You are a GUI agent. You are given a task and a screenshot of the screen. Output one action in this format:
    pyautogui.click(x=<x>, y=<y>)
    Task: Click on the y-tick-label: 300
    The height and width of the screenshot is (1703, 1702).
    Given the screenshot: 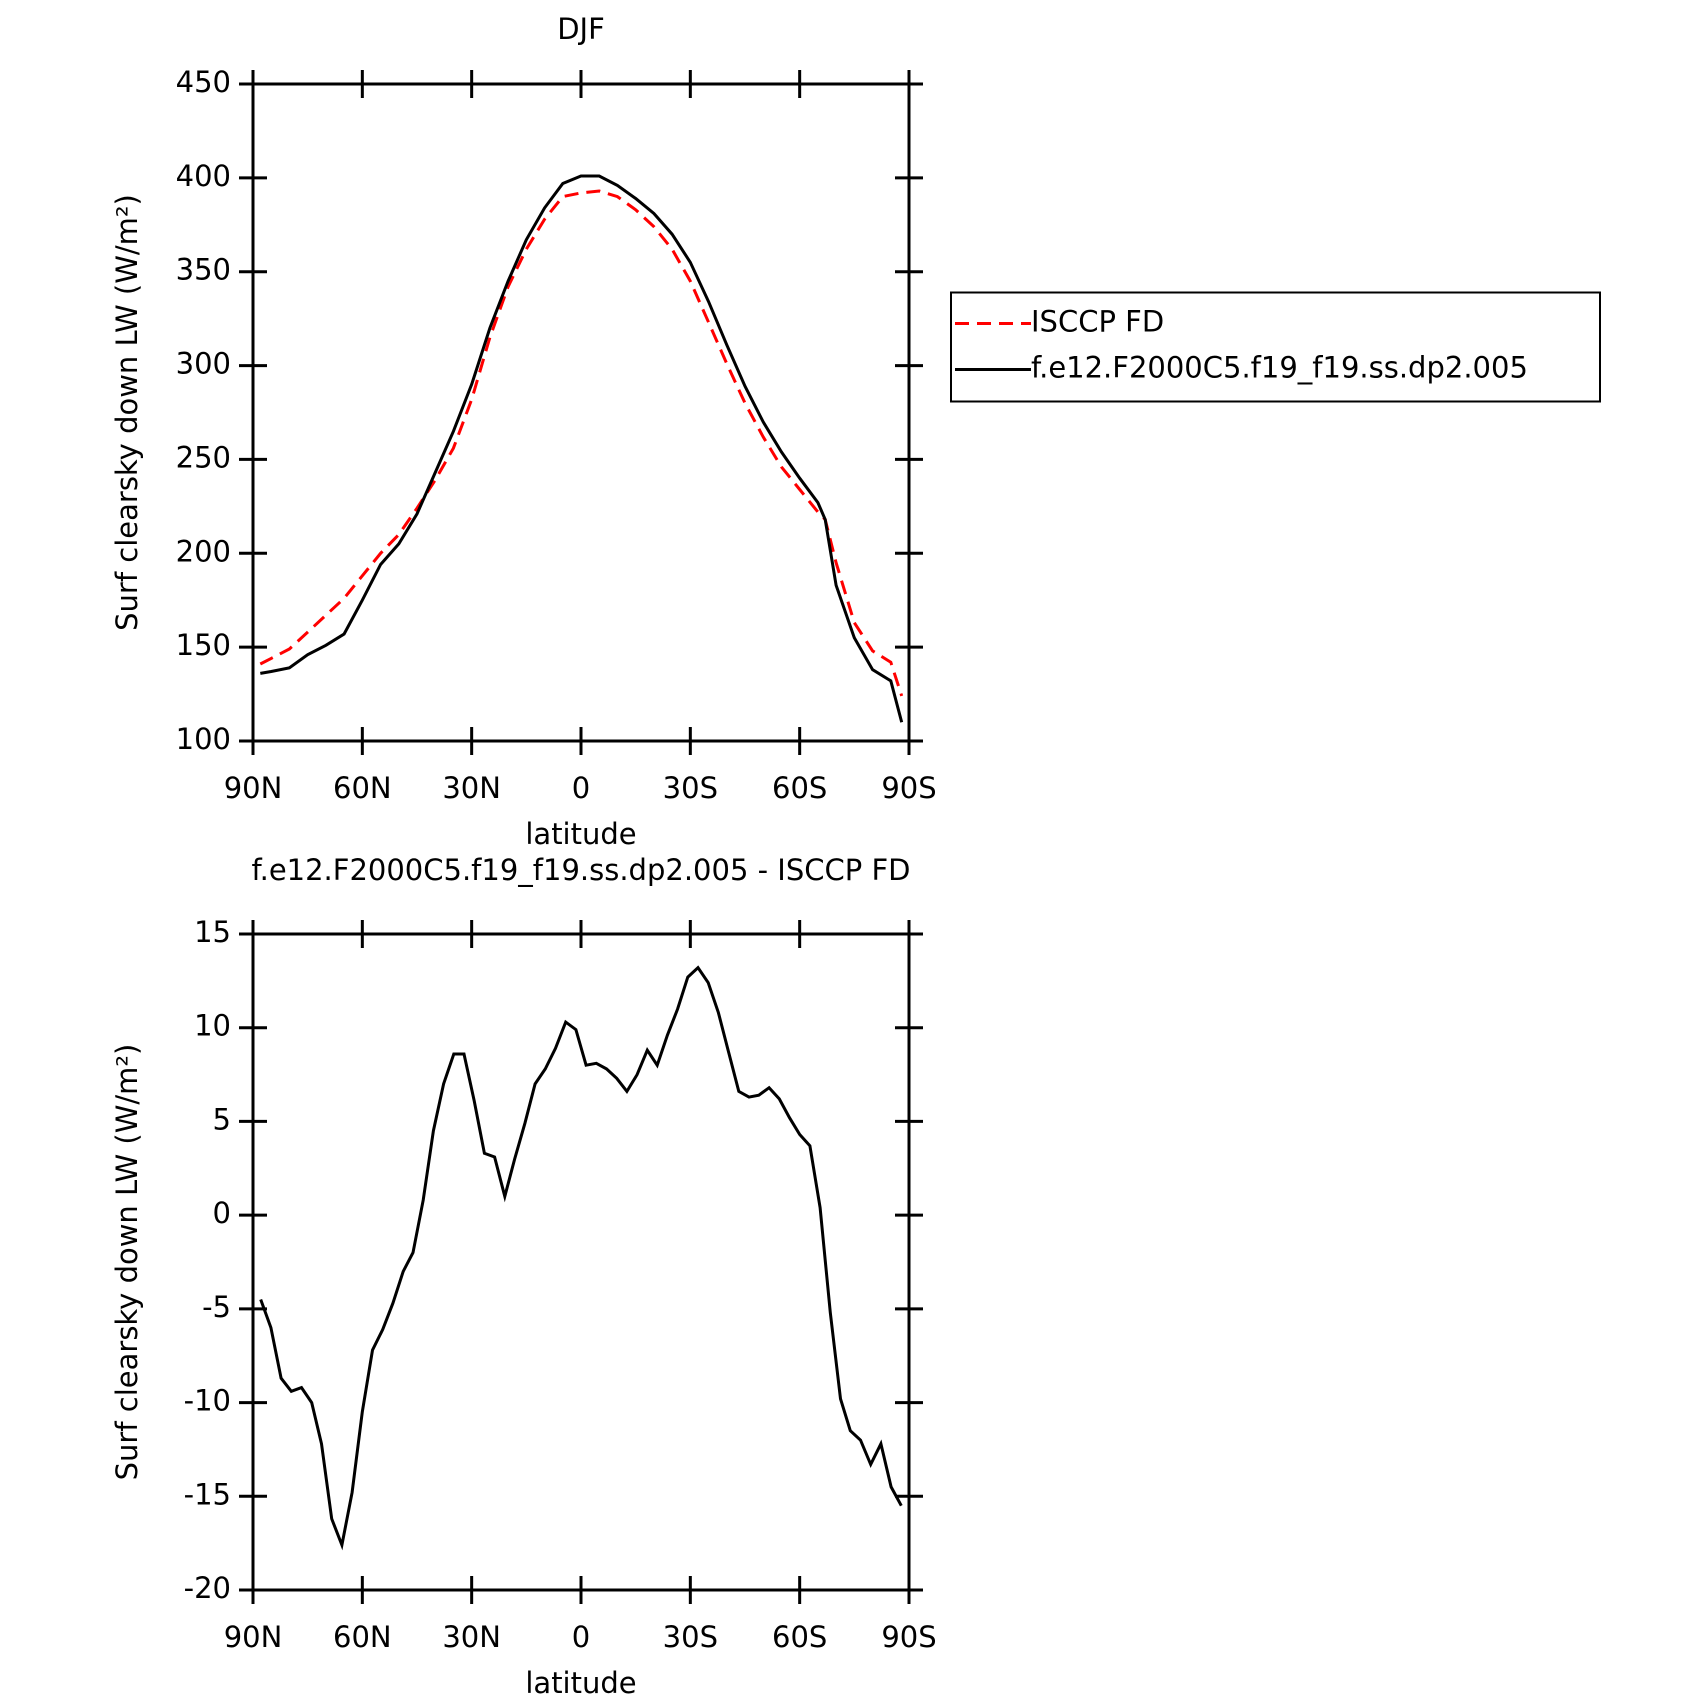 What is the action you would take?
    pyautogui.click(x=203, y=364)
    